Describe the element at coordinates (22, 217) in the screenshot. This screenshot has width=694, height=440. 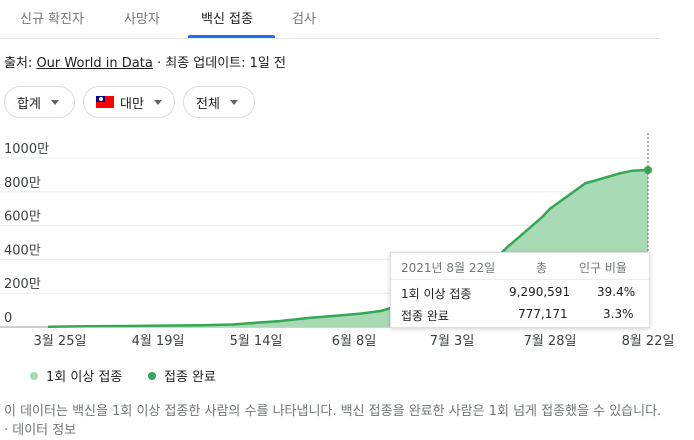
I see `y-tick-label: 600만` at that location.